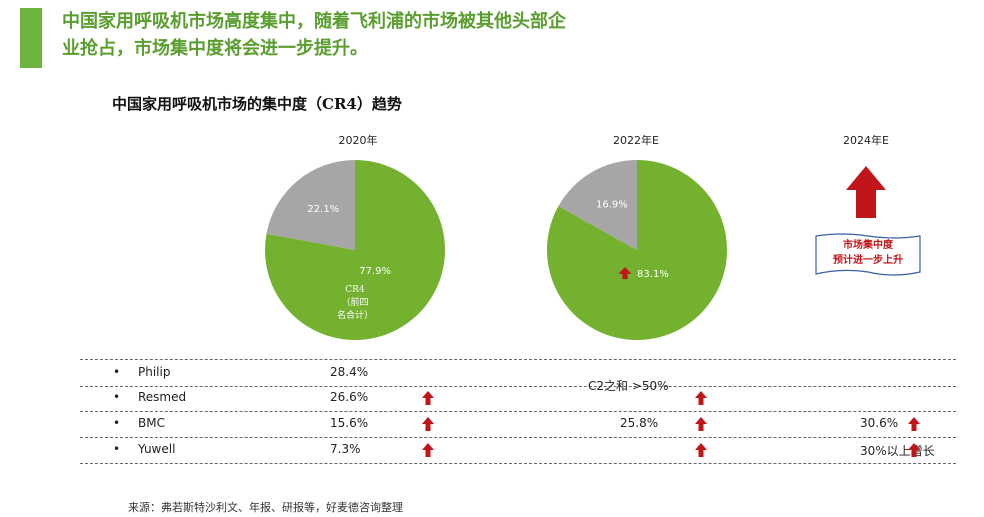 The width and height of the screenshot is (984, 517). I want to click on company-name: Yuwell, so click(157, 449).